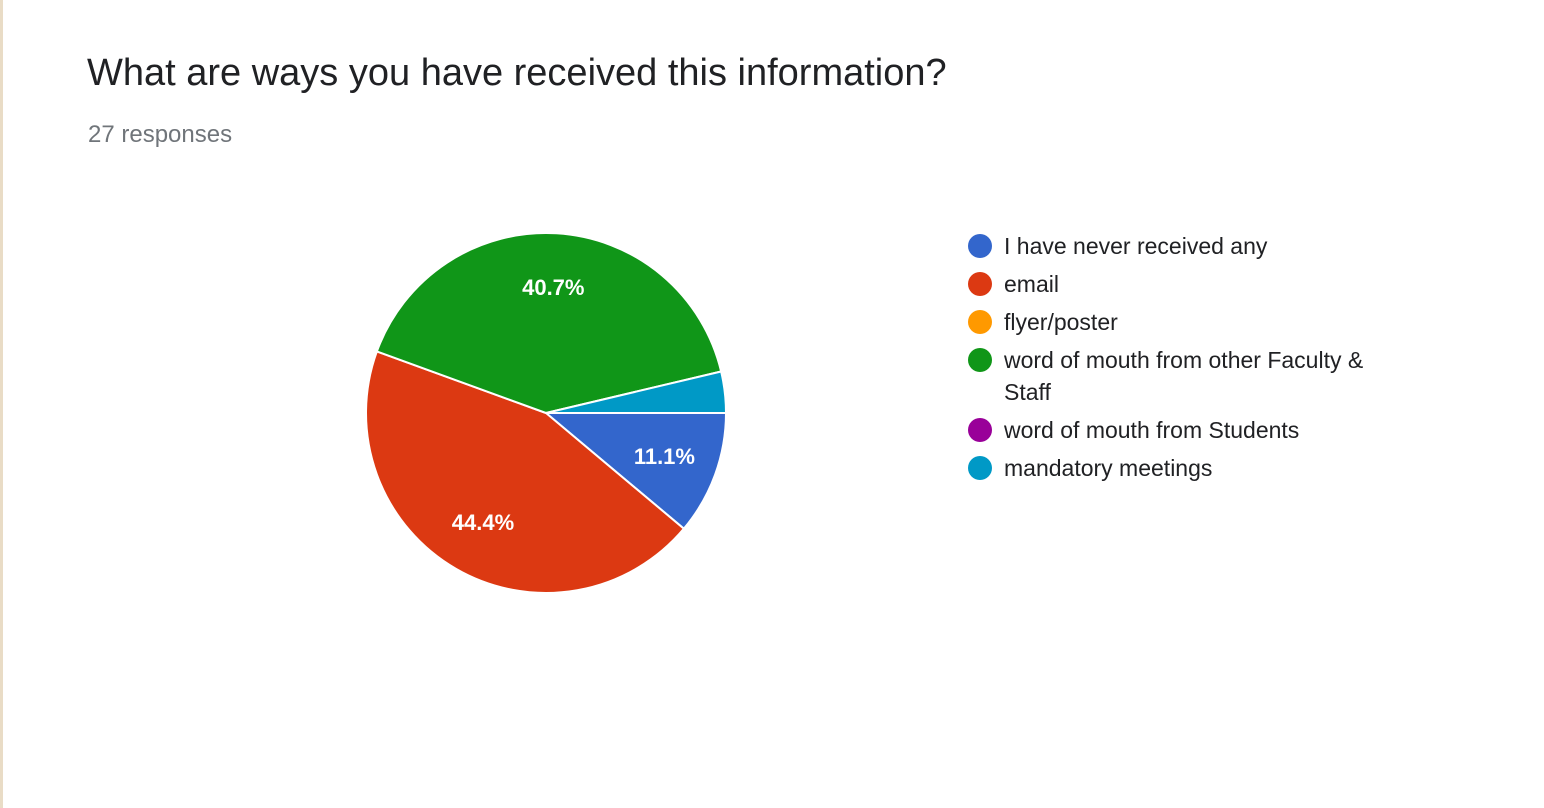 This screenshot has width=1544, height=808. I want to click on legend-label-0: I have never received any, so click(1136, 246).